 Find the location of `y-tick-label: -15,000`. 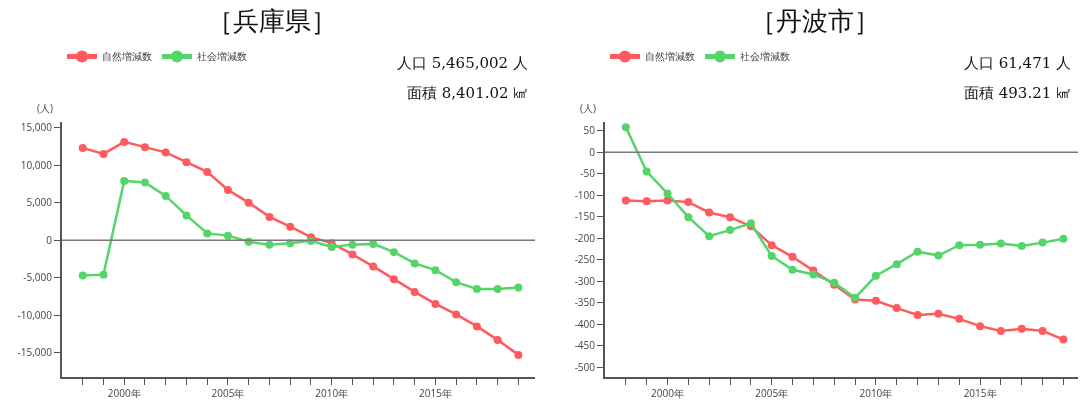

y-tick-label: -15,000 is located at coordinates (35, 352).